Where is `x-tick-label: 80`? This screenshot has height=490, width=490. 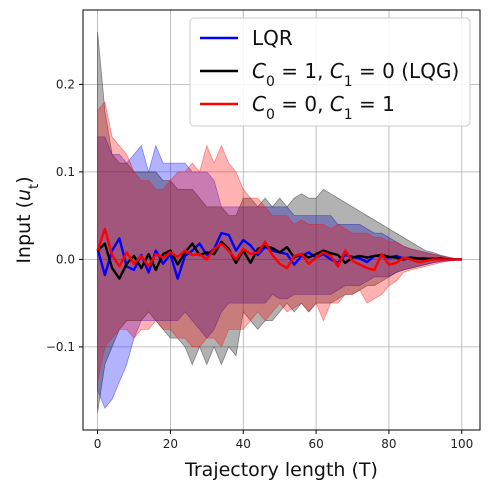 x-tick-label: 80 is located at coordinates (388, 444).